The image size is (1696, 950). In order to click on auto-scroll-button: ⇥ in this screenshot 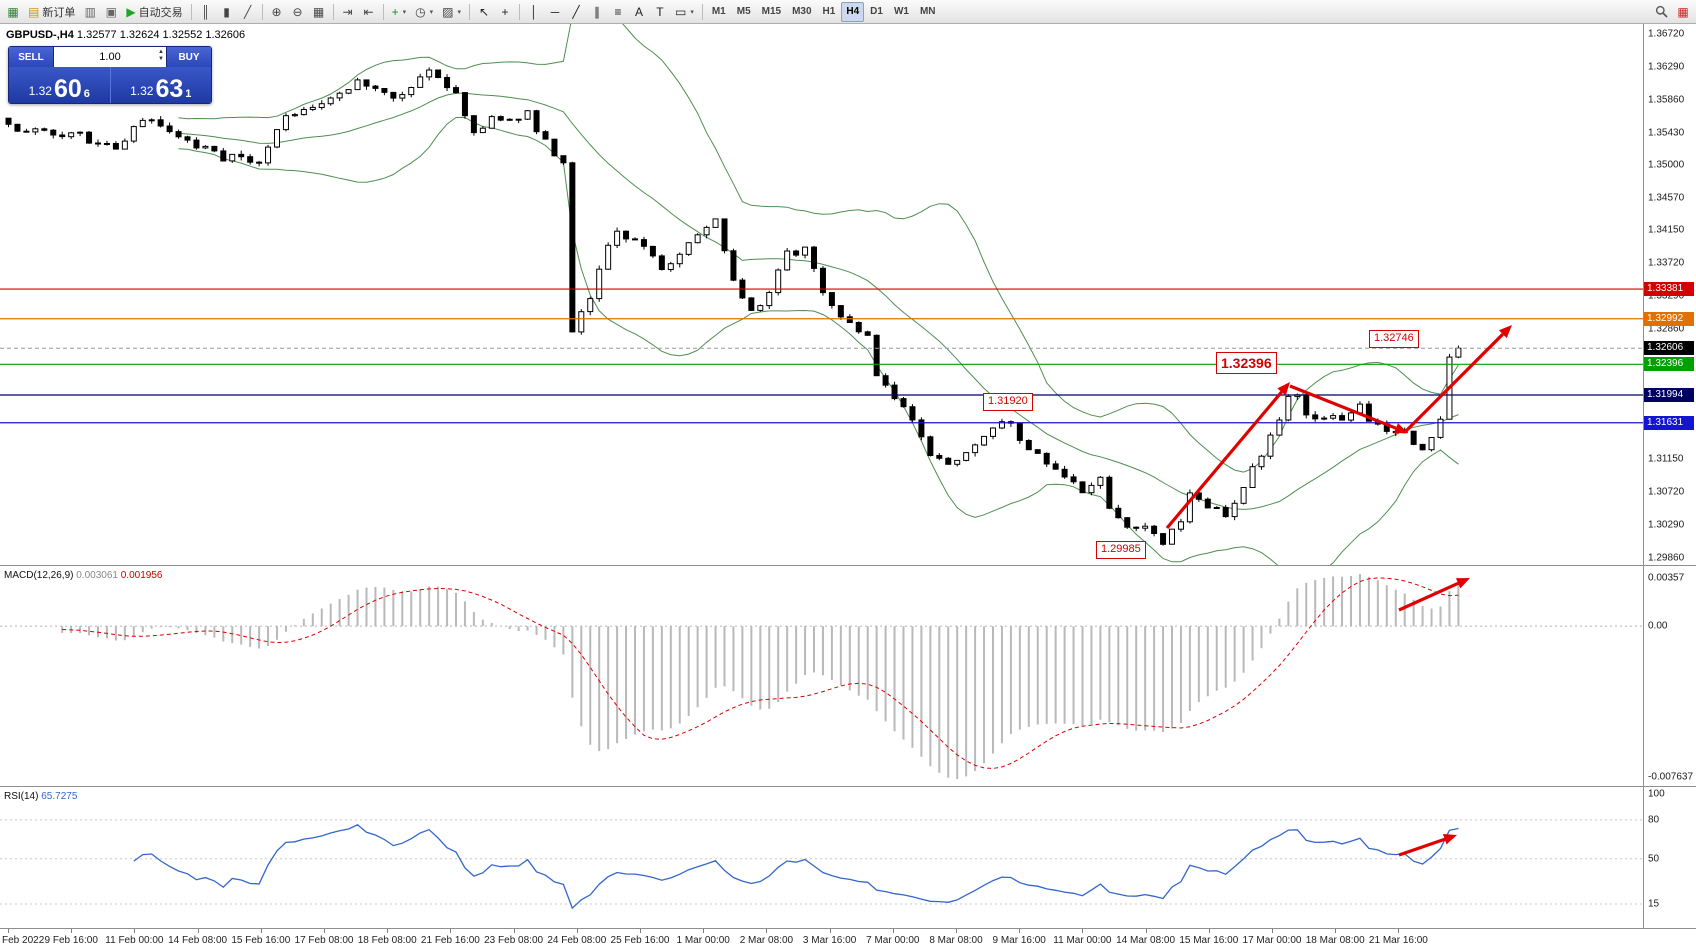, I will do `click(348, 12)`.